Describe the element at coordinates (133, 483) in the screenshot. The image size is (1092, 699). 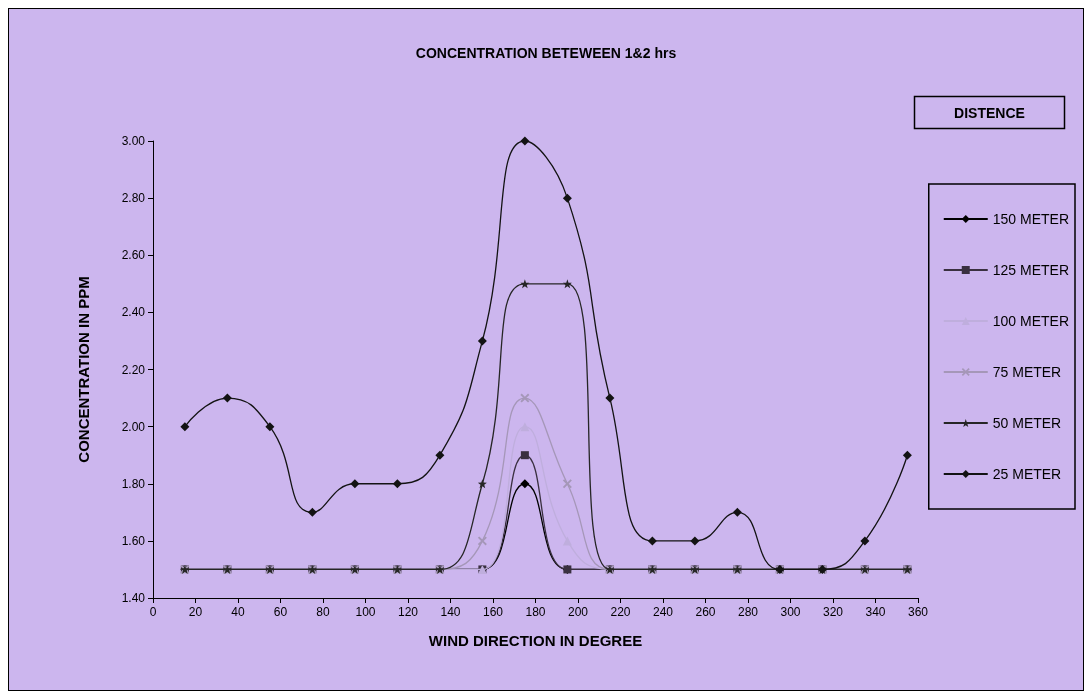
I see `y-tick-label: 1.80` at that location.